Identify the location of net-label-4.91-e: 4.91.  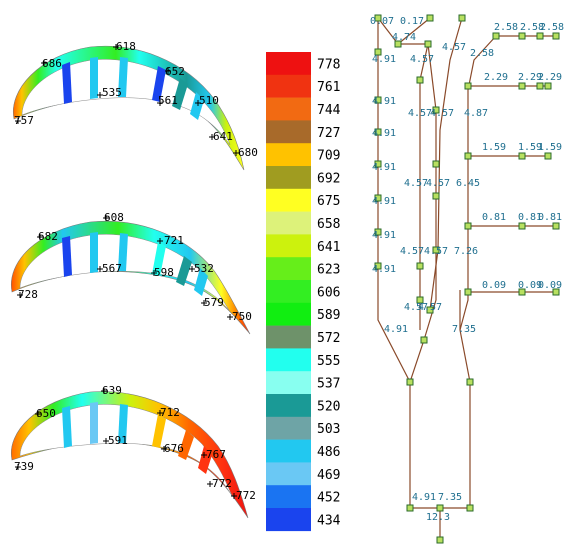
(384, 201).